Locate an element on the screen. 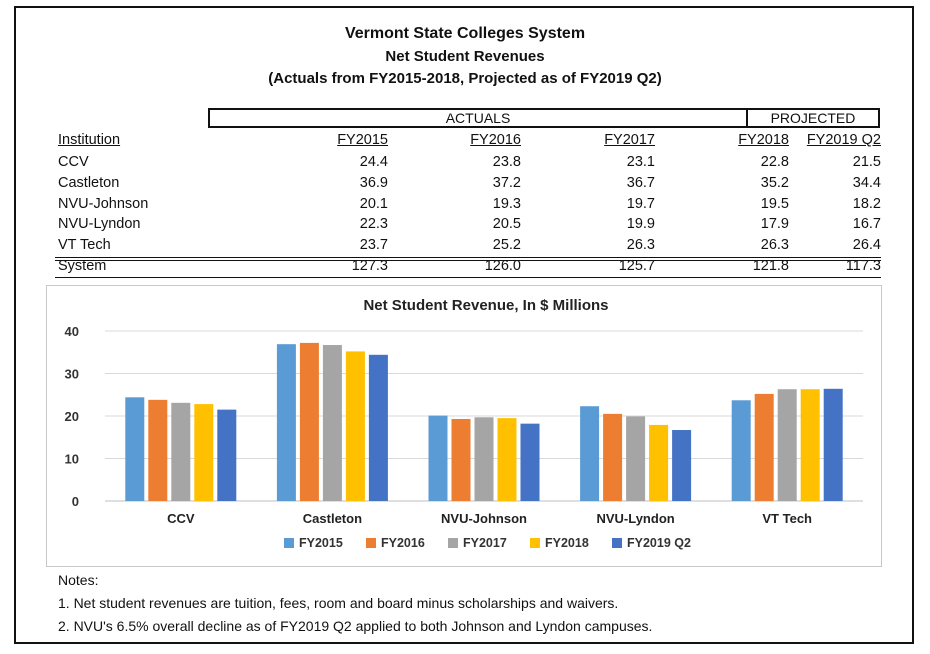 The image size is (930, 654). y-tick-label: 10 is located at coordinates (72, 459).